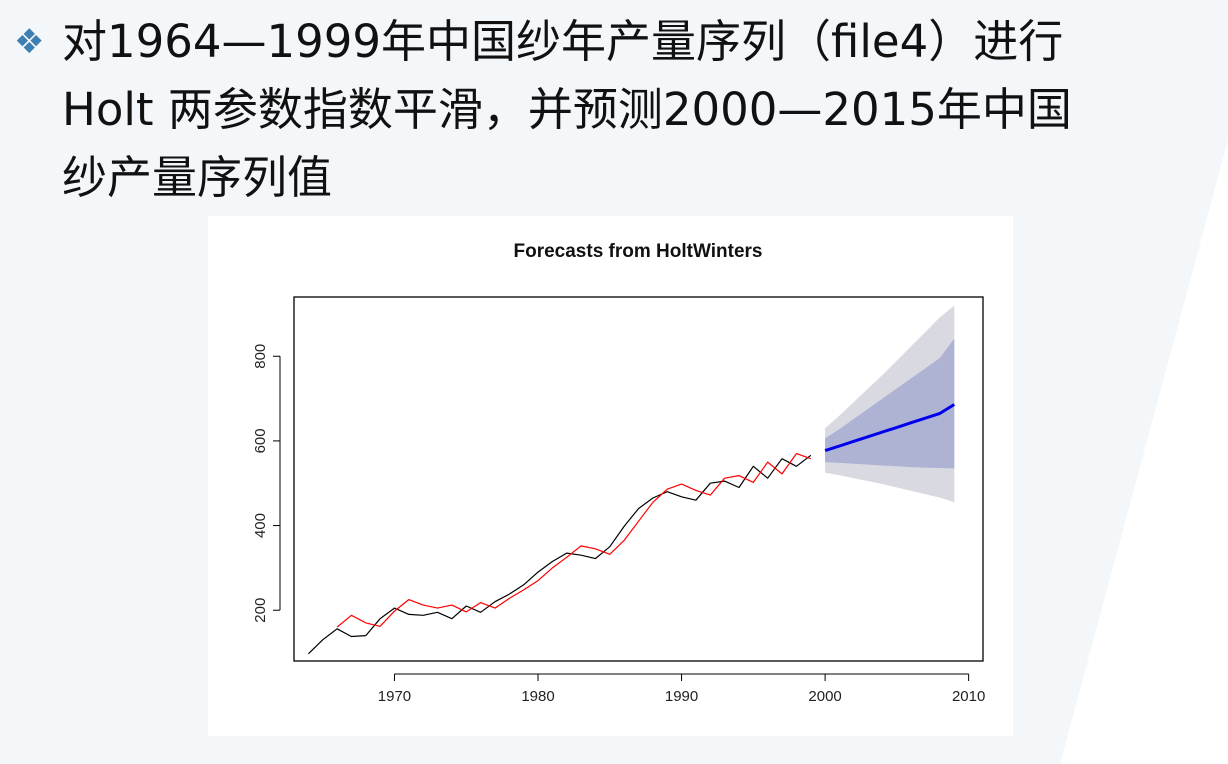 The height and width of the screenshot is (764, 1228). What do you see at coordinates (638, 251) in the screenshot?
I see `chart-title: Forecasts from HoltWinters` at bounding box center [638, 251].